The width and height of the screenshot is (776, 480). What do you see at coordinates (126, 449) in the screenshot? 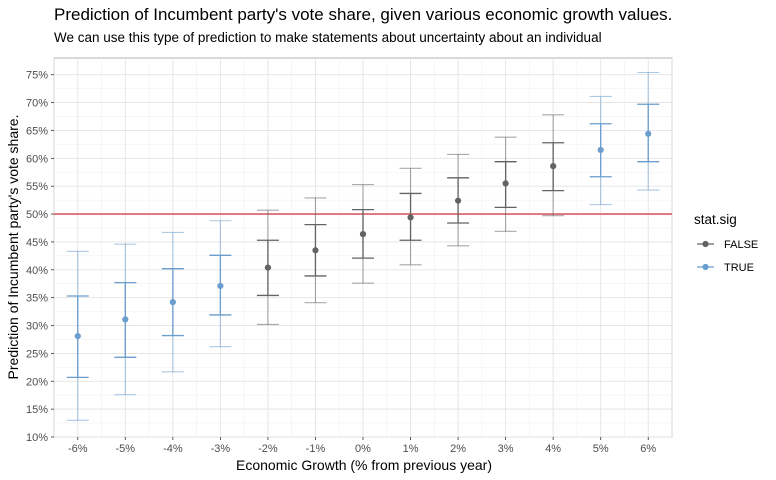
I see `x-tick-label: -5%` at bounding box center [126, 449].